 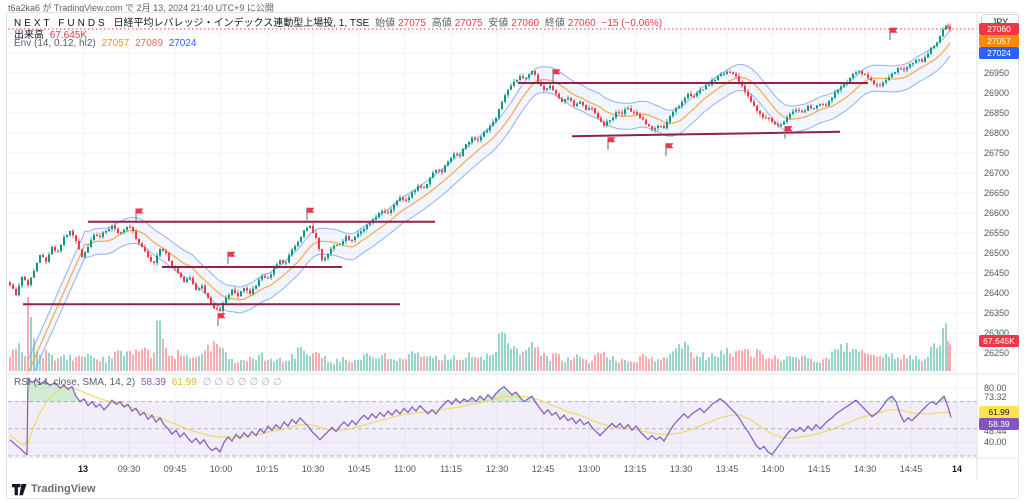 What do you see at coordinates (19, 490) in the screenshot?
I see `tradingview-logo-icon` at bounding box center [19, 490].